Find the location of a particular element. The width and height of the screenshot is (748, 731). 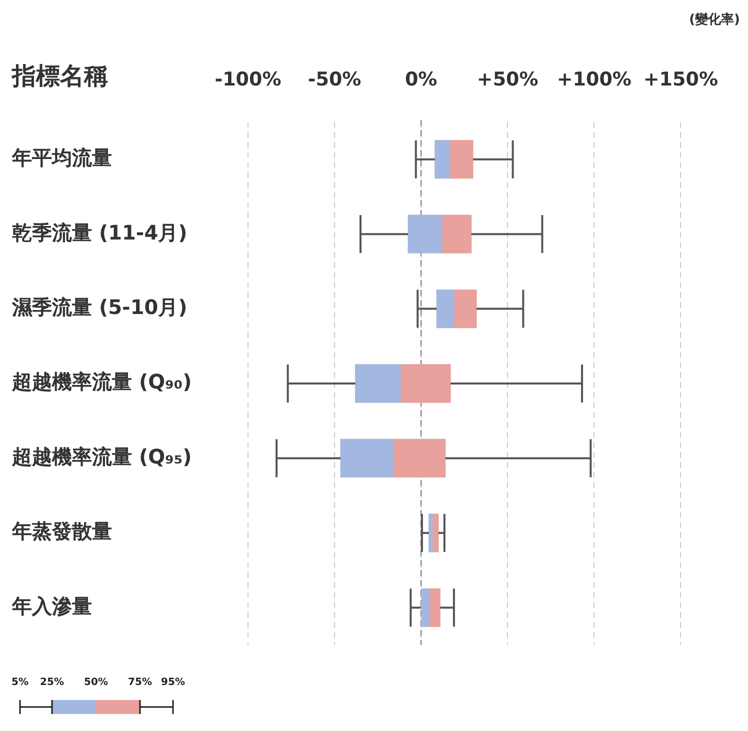

y-tick-label: 超越機率流量 (Q₉₀) is located at coordinates (101, 382).